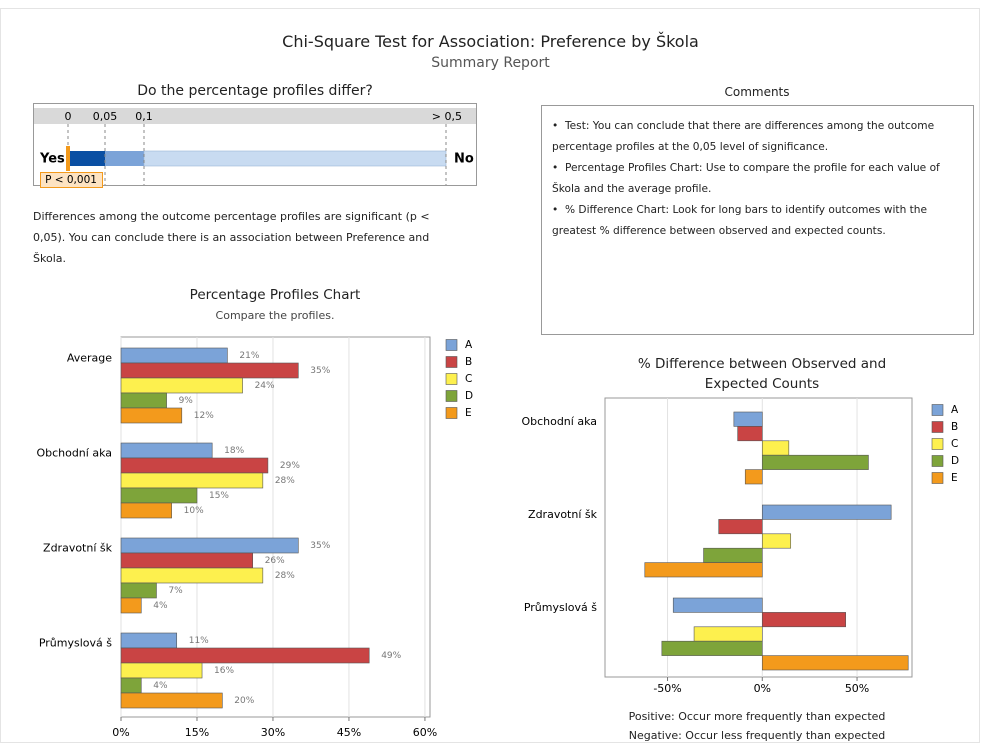  I want to click on p-label: P < 0,001, so click(71, 180).